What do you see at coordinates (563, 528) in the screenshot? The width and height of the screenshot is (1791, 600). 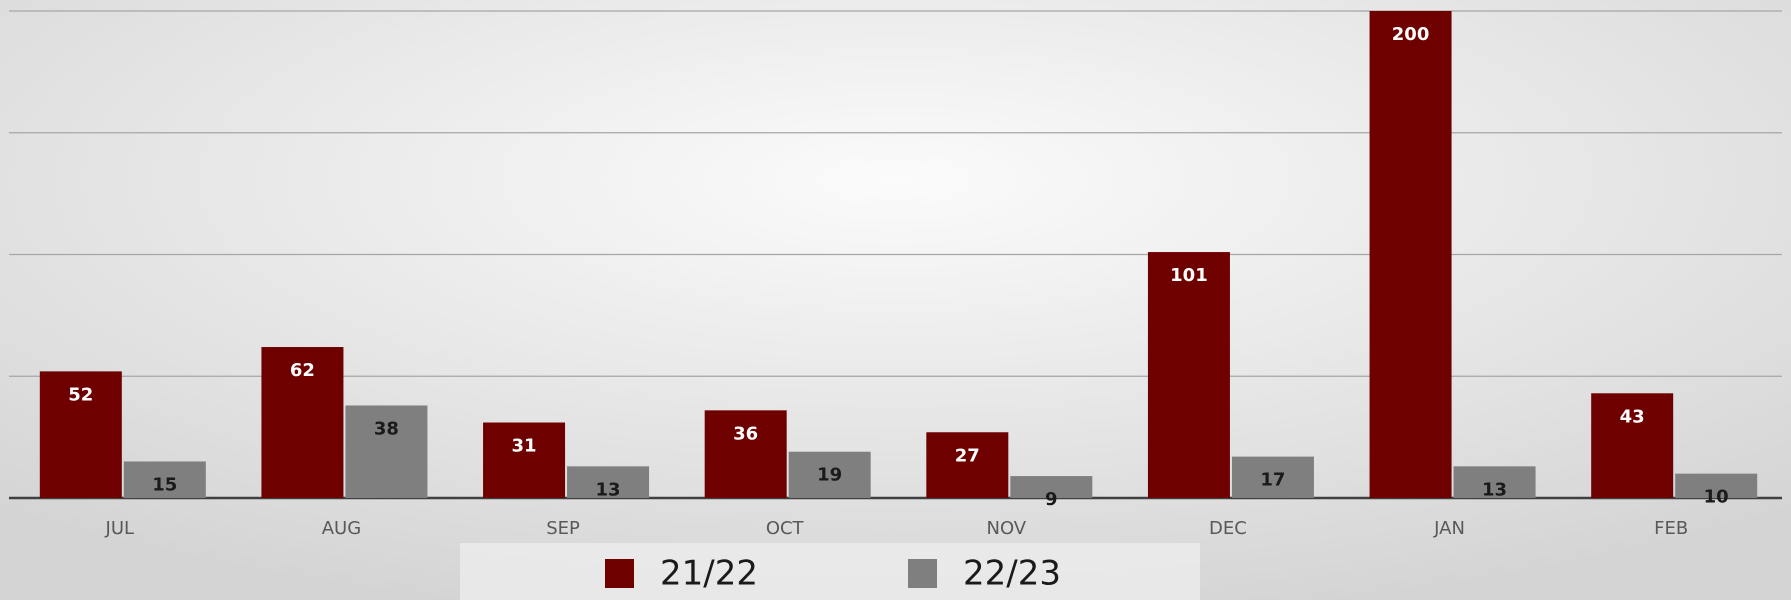 I see `x-tick-label: SEP` at bounding box center [563, 528].